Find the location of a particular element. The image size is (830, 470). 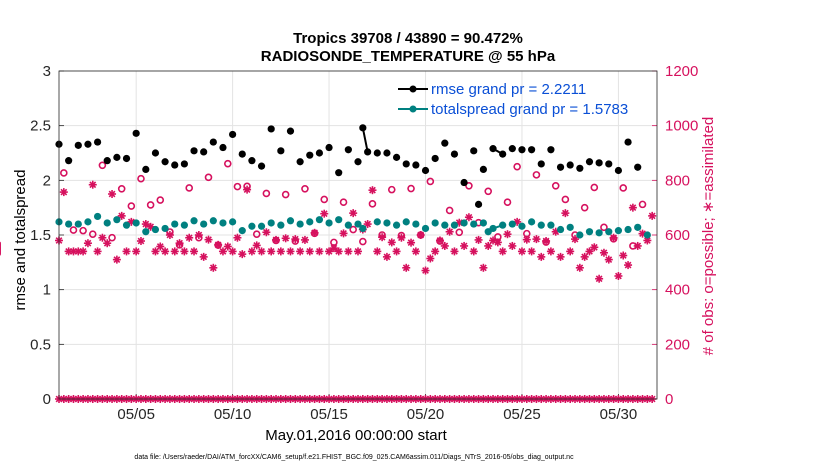

x-axis-label: May.01,2016 00:00:00 start is located at coordinates (356, 435).